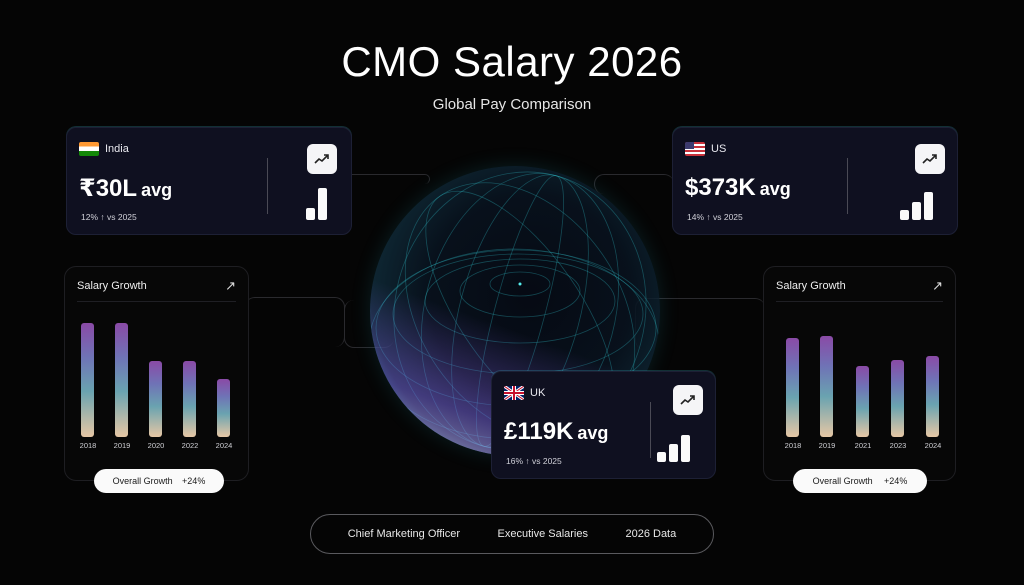 Image resolution: width=1024 pixels, height=585 pixels. I want to click on amount-value: £119K, so click(539, 431).